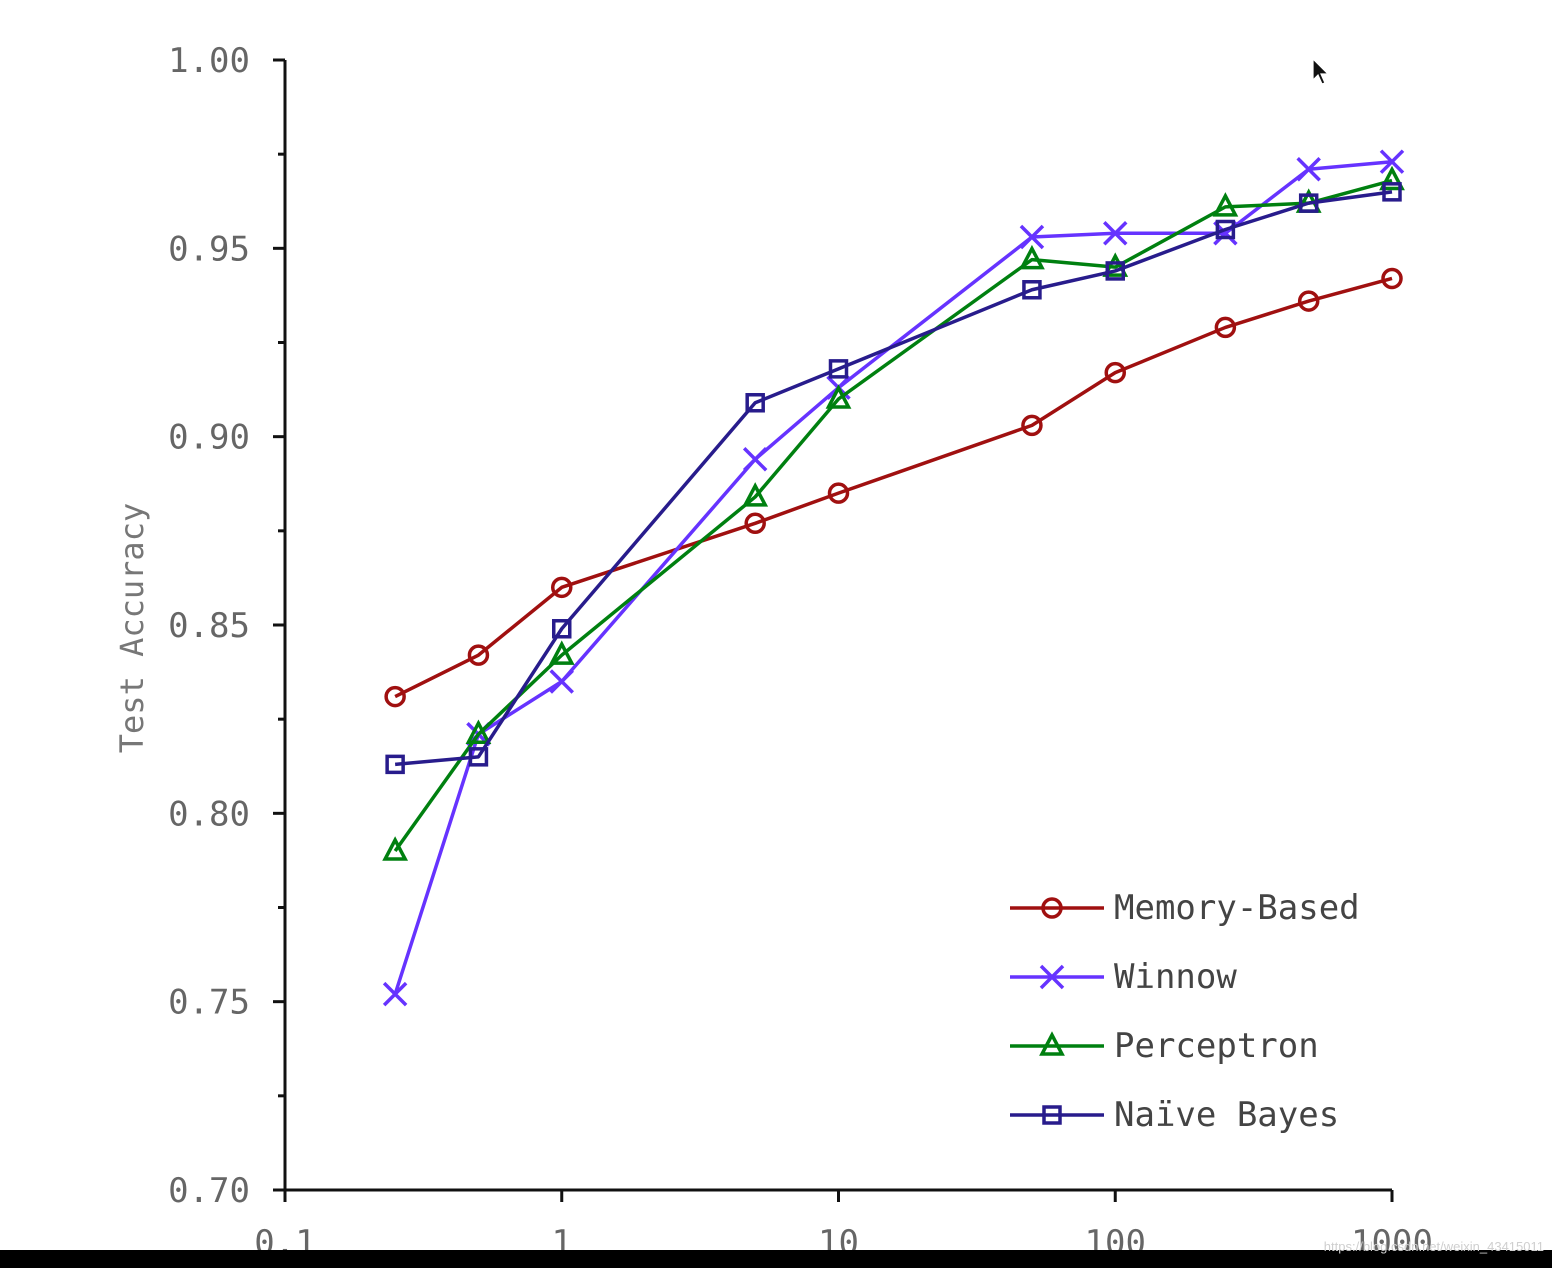 This screenshot has width=1552, height=1273. What do you see at coordinates (1216, 1046) in the screenshot?
I see `legend-label: Perceptron` at bounding box center [1216, 1046].